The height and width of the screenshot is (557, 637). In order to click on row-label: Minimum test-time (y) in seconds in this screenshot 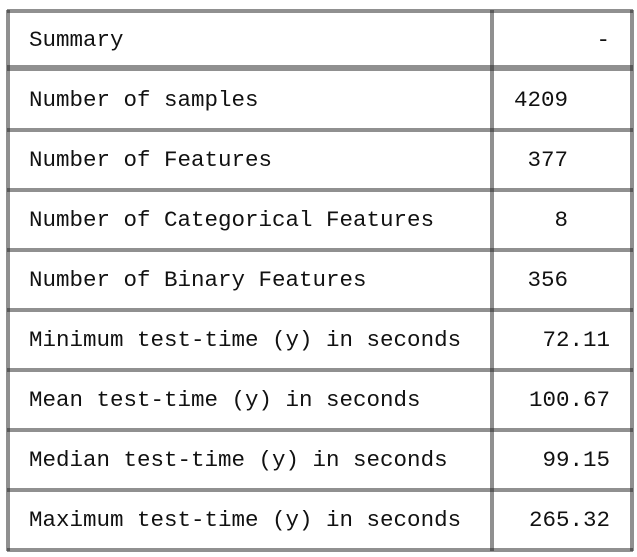, I will do `click(245, 340)`.